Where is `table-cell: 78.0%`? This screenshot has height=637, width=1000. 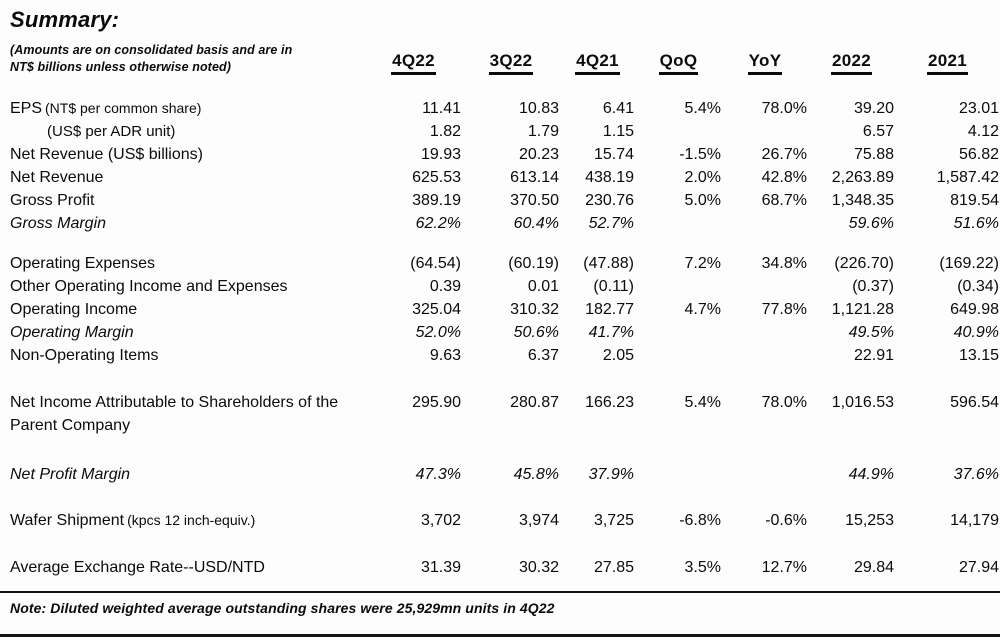 table-cell: 78.0% is located at coordinates (784, 402).